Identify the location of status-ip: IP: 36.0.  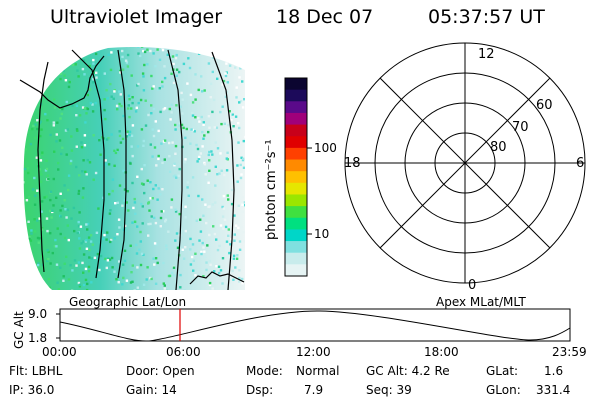
(32, 390).